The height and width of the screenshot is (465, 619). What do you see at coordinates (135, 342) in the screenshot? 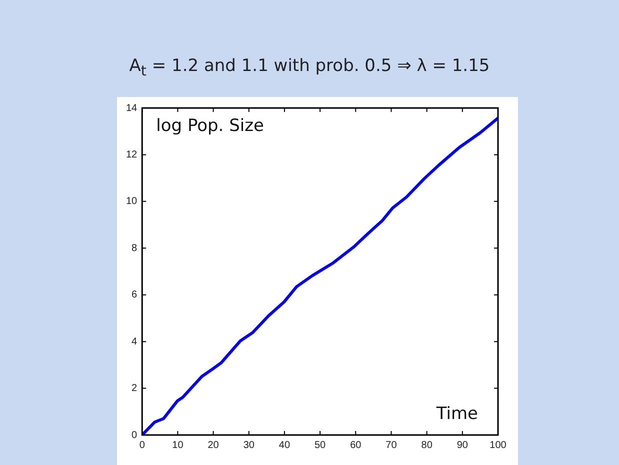
I see `y-tick-label: 4` at bounding box center [135, 342].